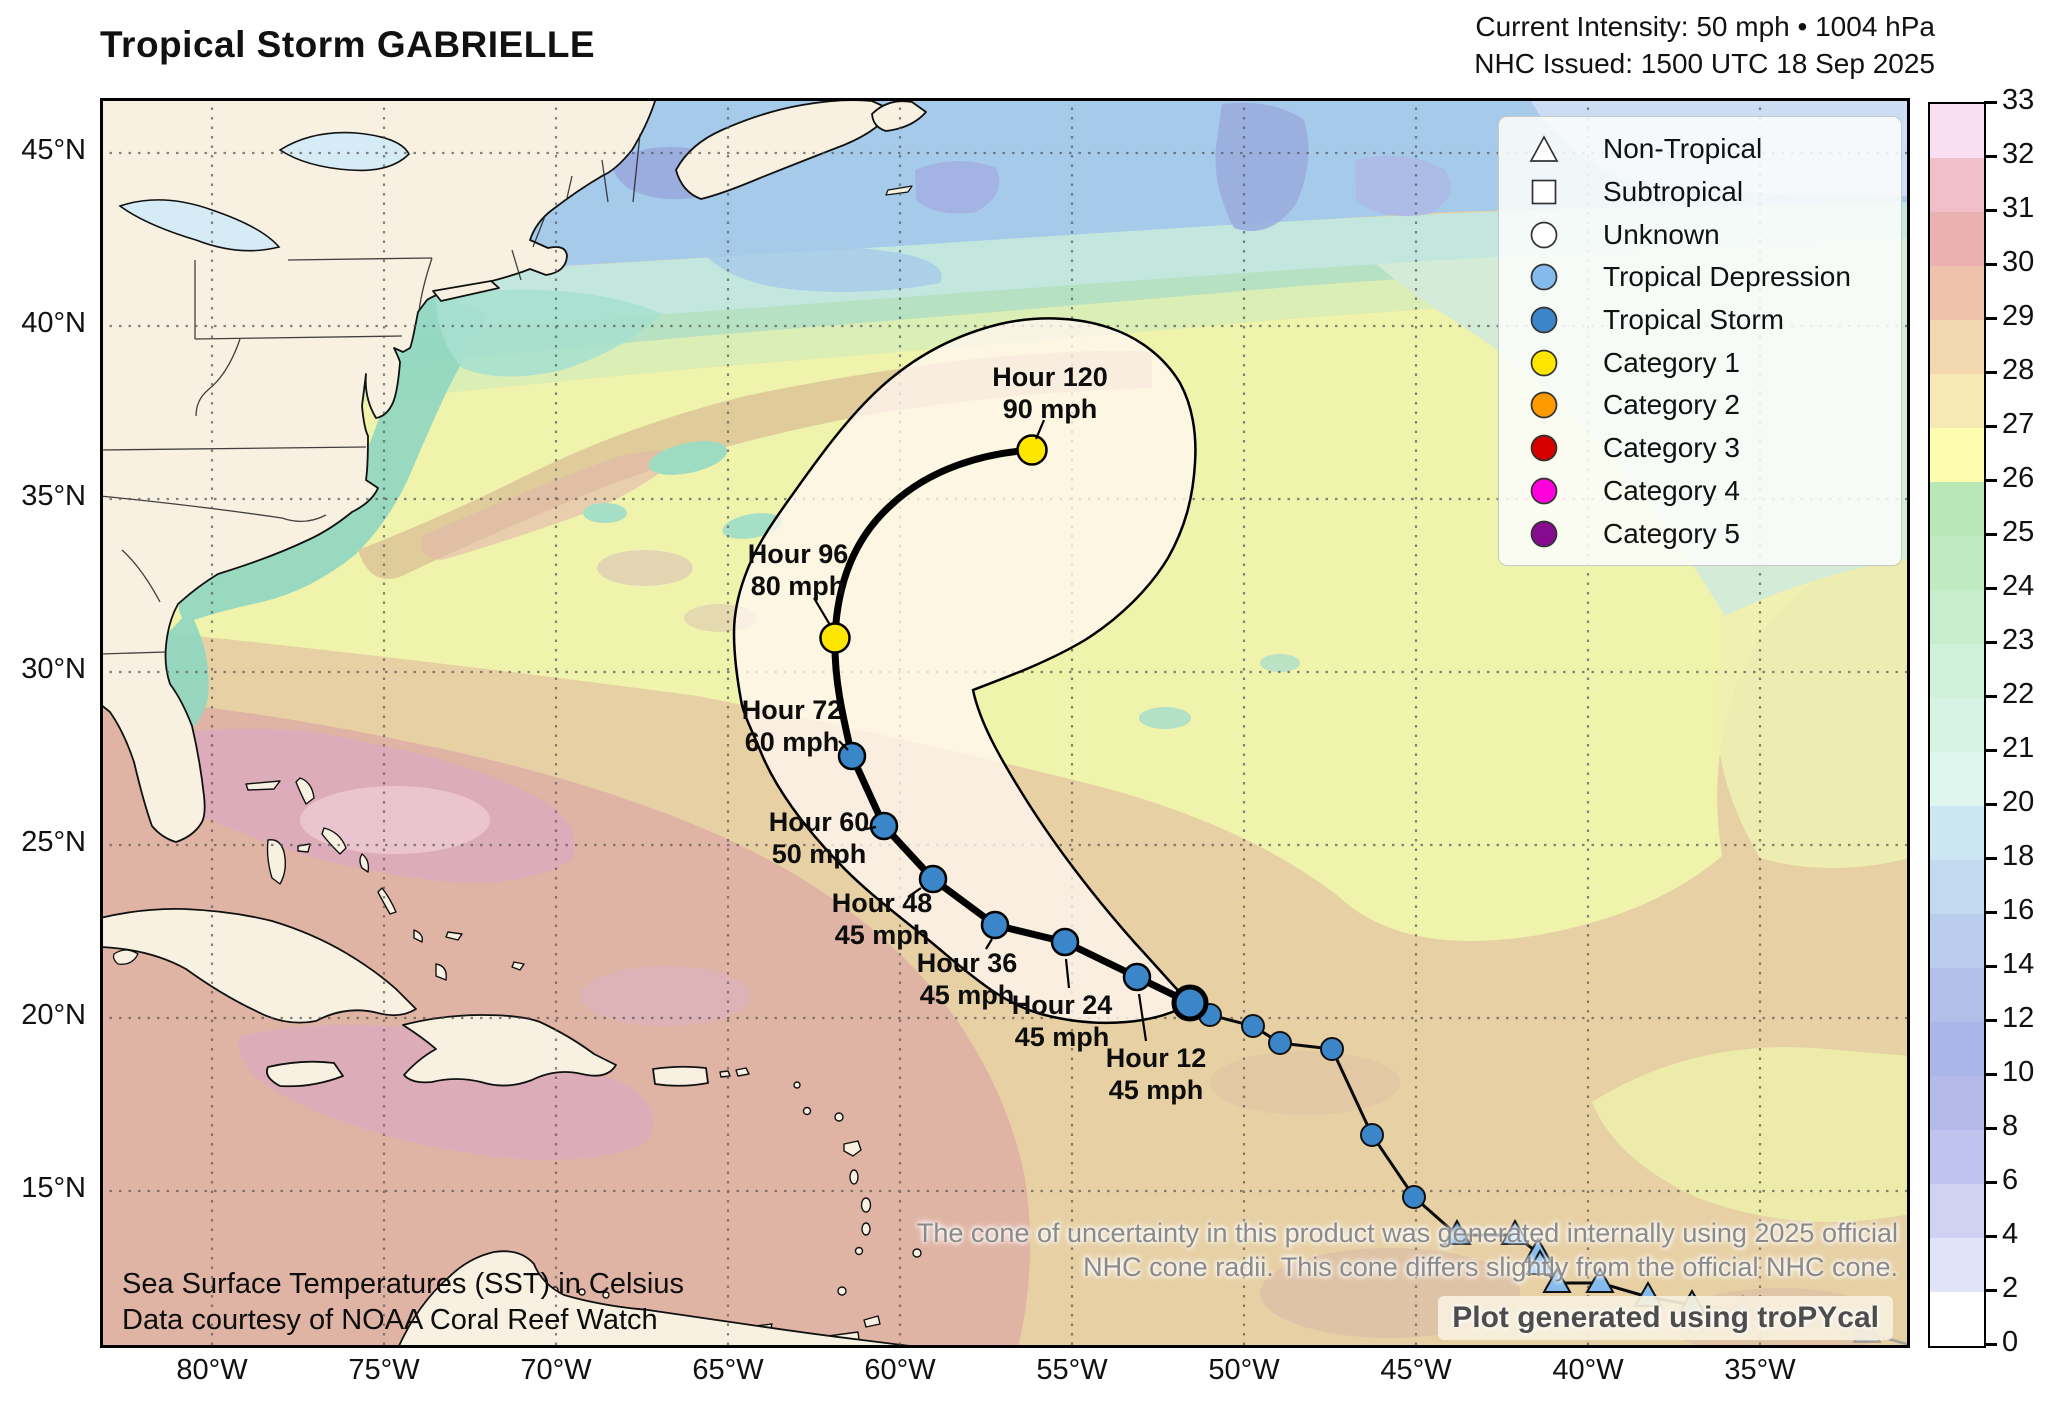  I want to click on north-america, so click(378, 470).